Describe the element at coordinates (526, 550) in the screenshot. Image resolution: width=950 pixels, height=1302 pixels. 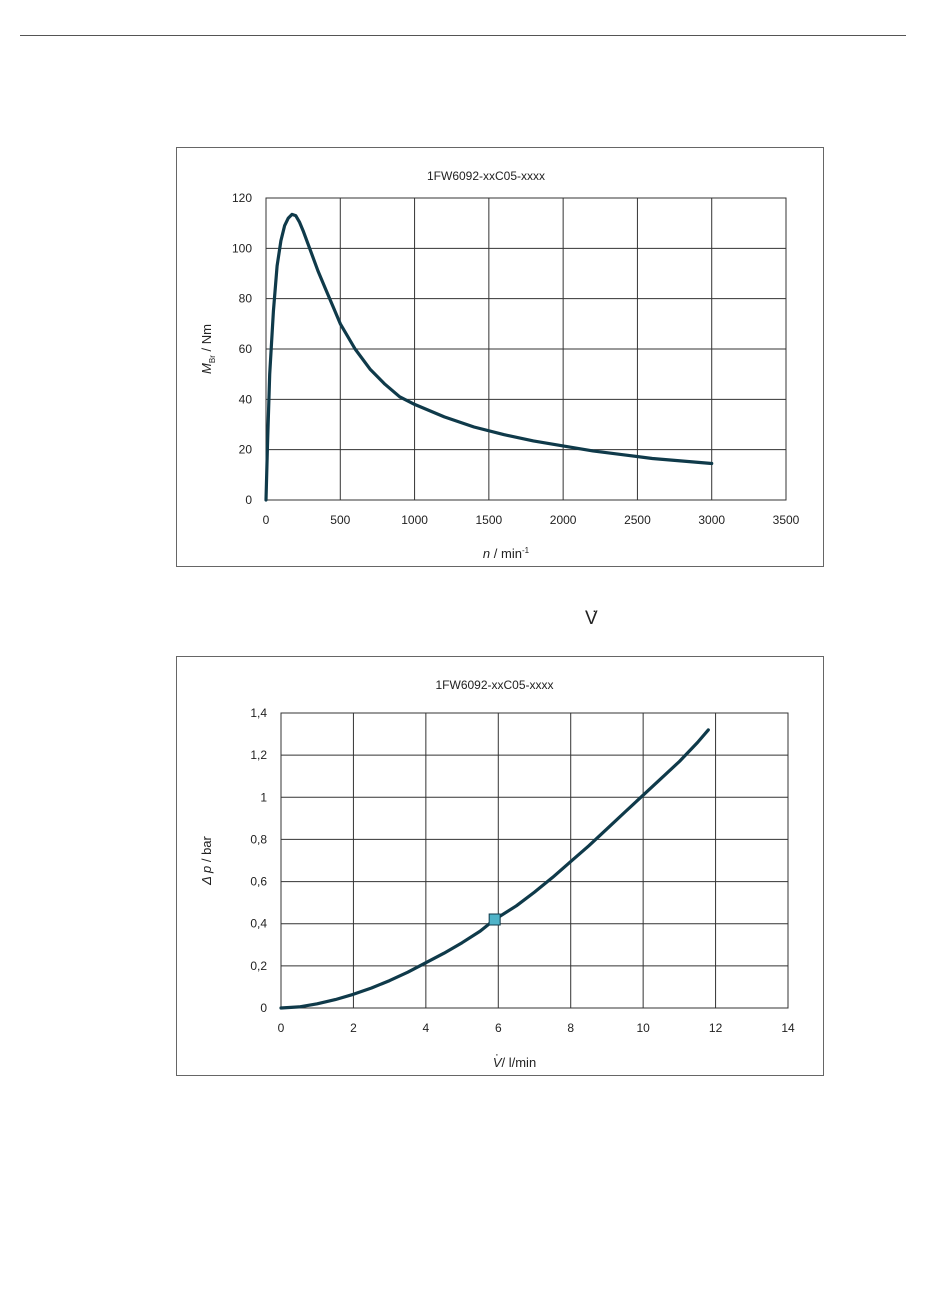
I see `chart0-x-axis-sup: -1` at that location.